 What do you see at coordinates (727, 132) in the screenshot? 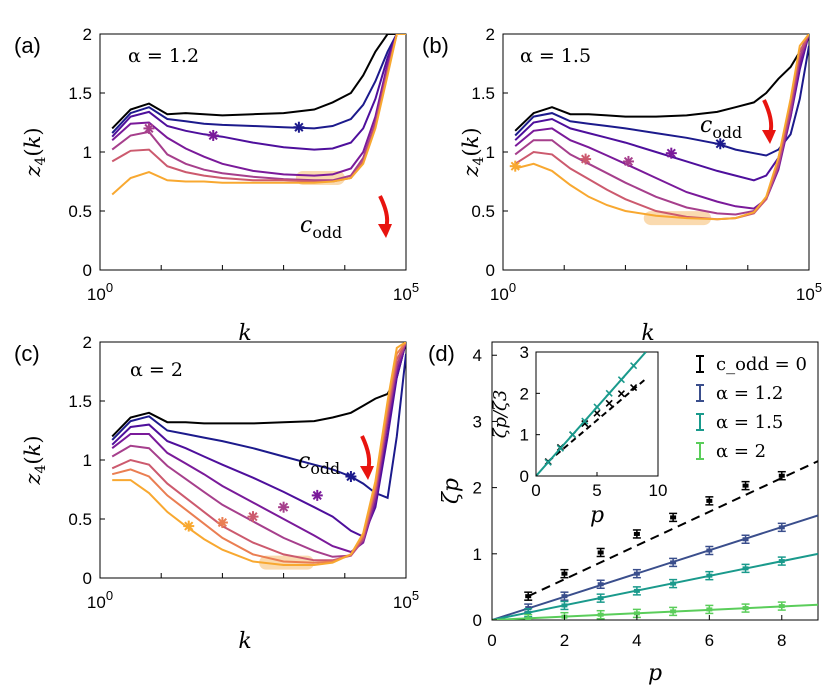
I see `codd-arrow-label-b-sub: odd` at bounding box center [727, 132].